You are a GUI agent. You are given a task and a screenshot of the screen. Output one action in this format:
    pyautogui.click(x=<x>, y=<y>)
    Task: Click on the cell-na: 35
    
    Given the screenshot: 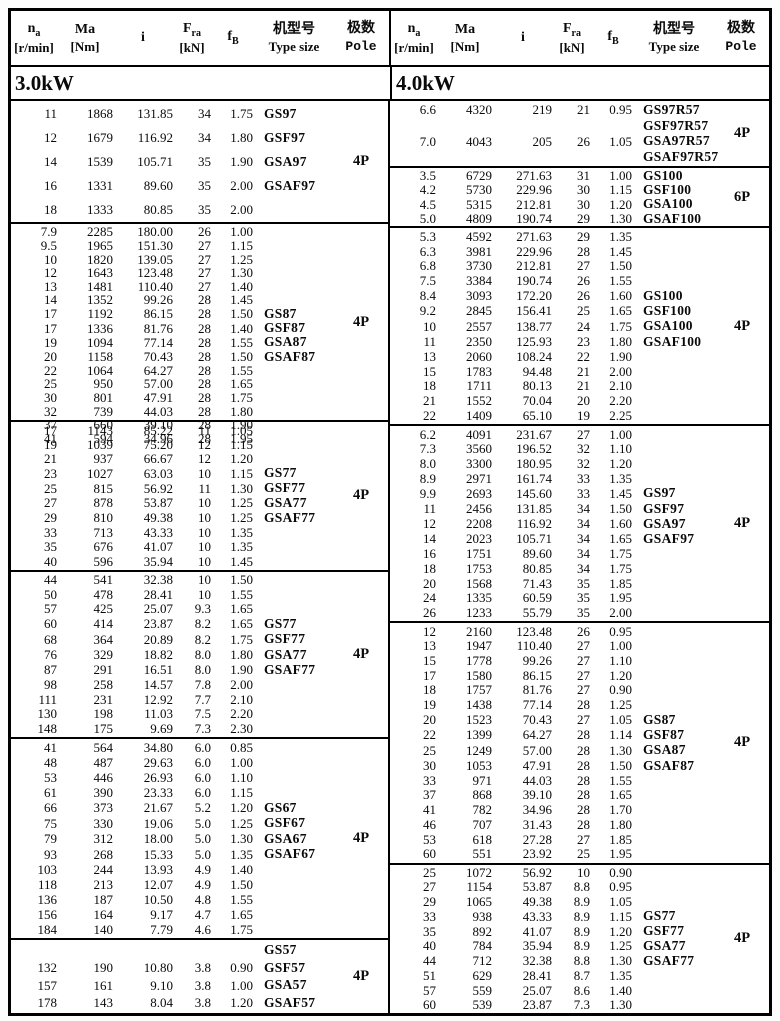 What is the action you would take?
    pyautogui.click(x=429, y=931)
    